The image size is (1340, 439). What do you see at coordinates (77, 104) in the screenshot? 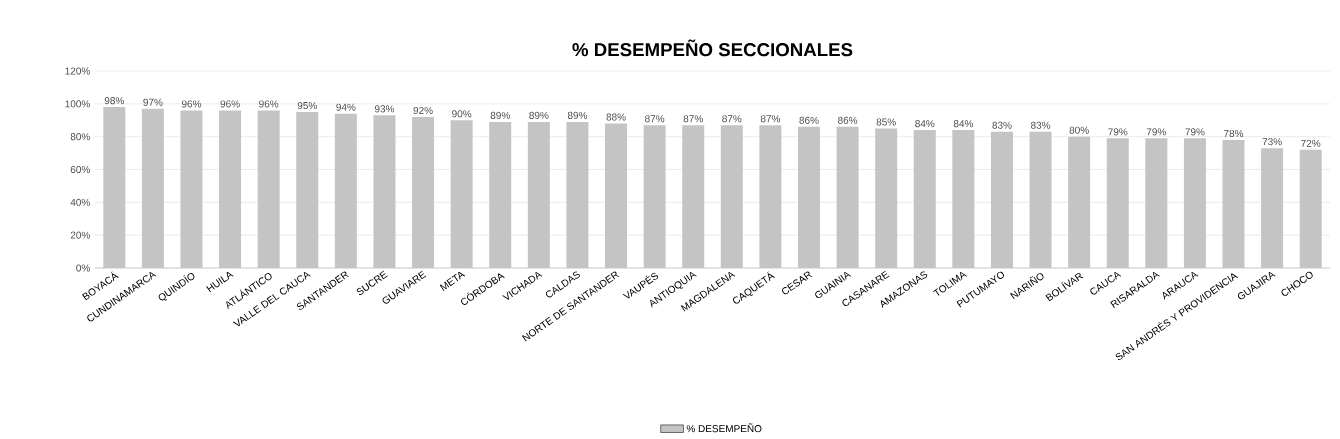
I see `y-tick-label: 100%` at bounding box center [77, 104].